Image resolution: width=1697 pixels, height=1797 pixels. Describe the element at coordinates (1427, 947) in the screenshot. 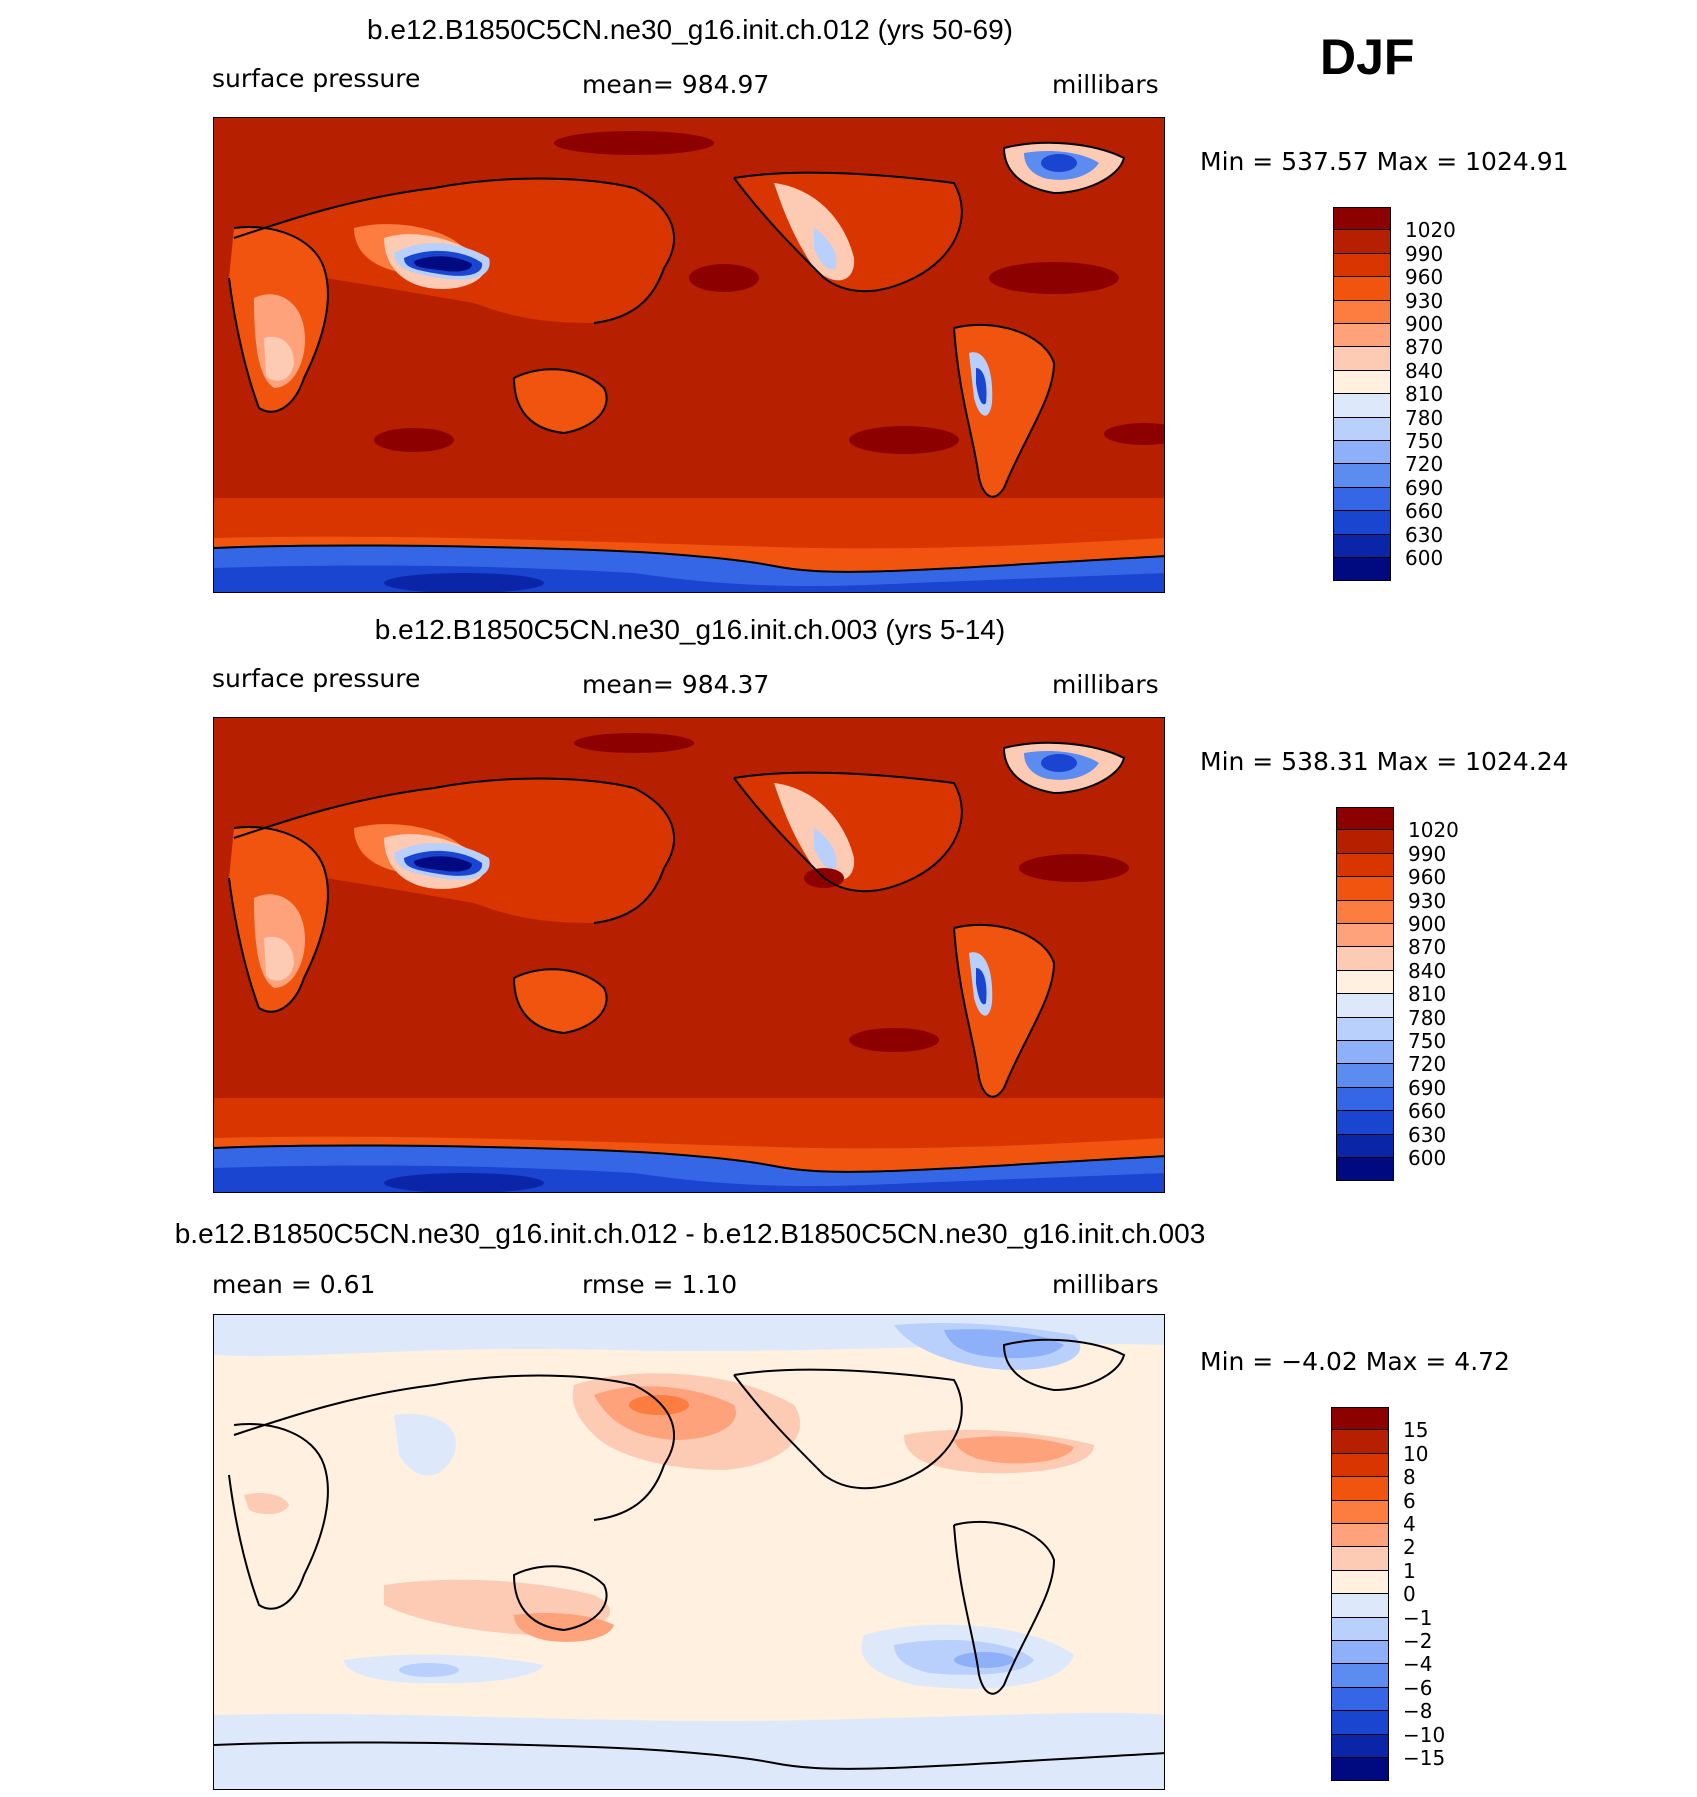

I see `colorbar-tick-label: 870` at that location.